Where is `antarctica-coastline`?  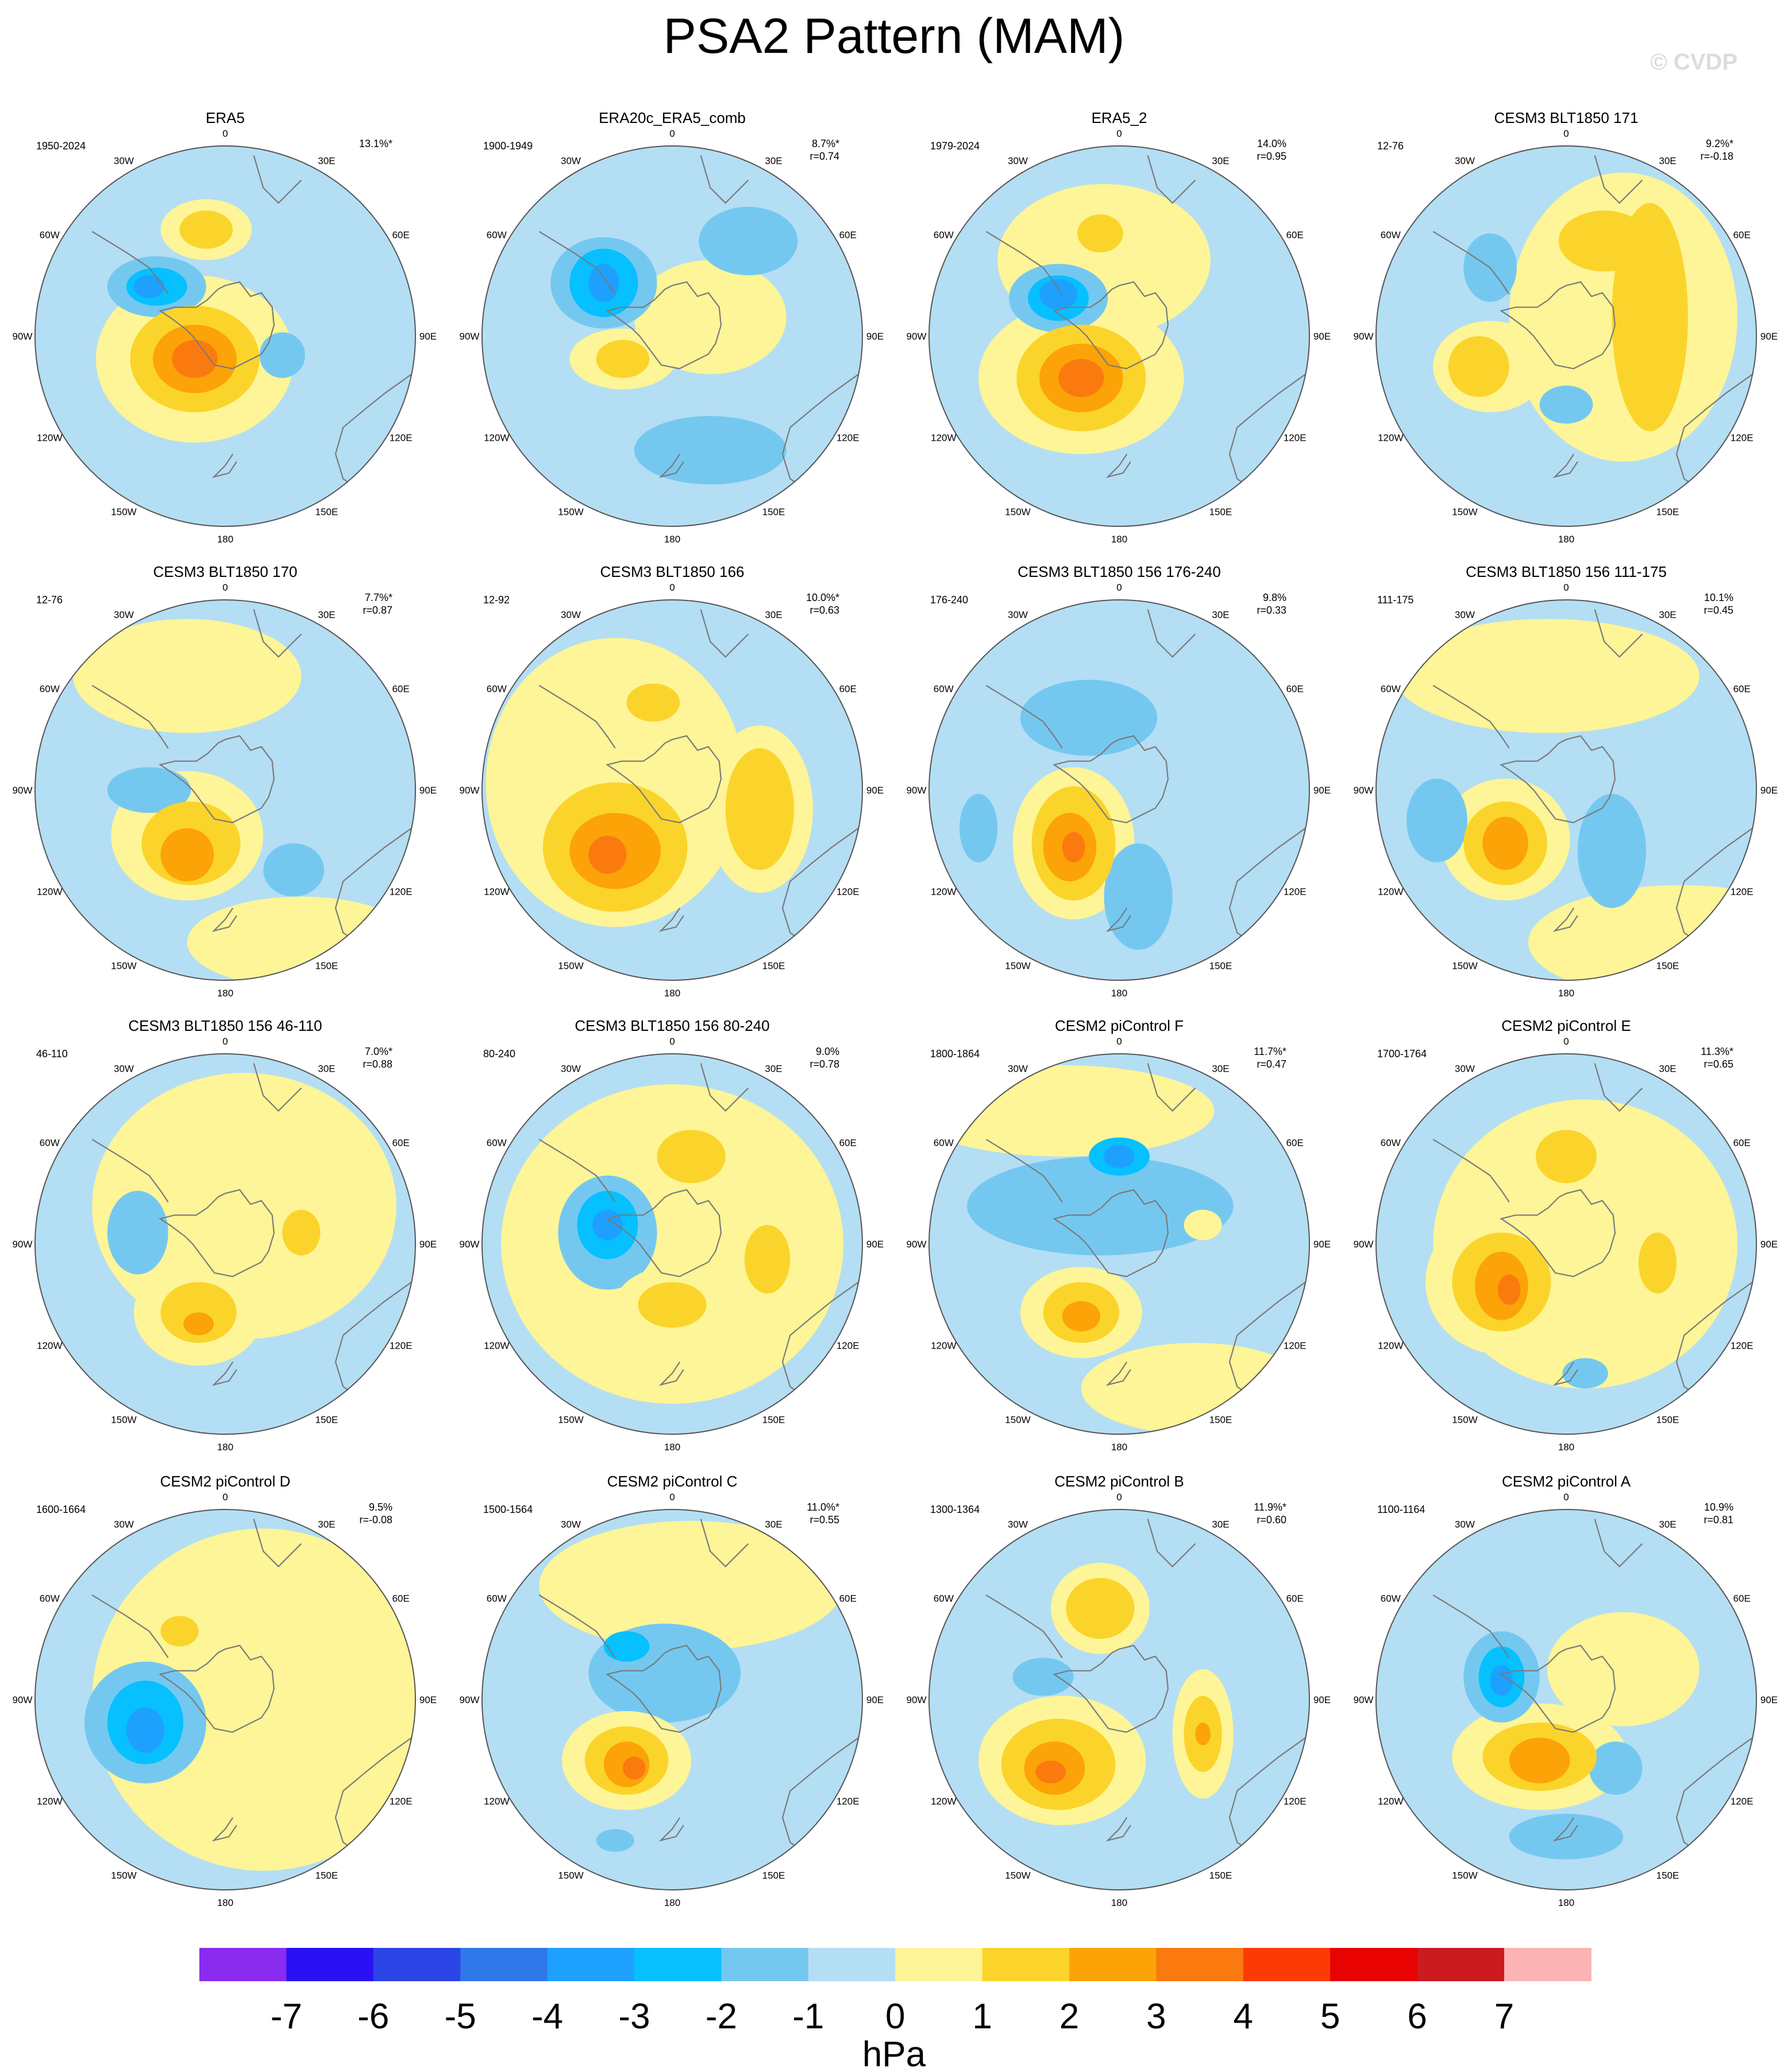 antarctica-coastline is located at coordinates (1111, 325).